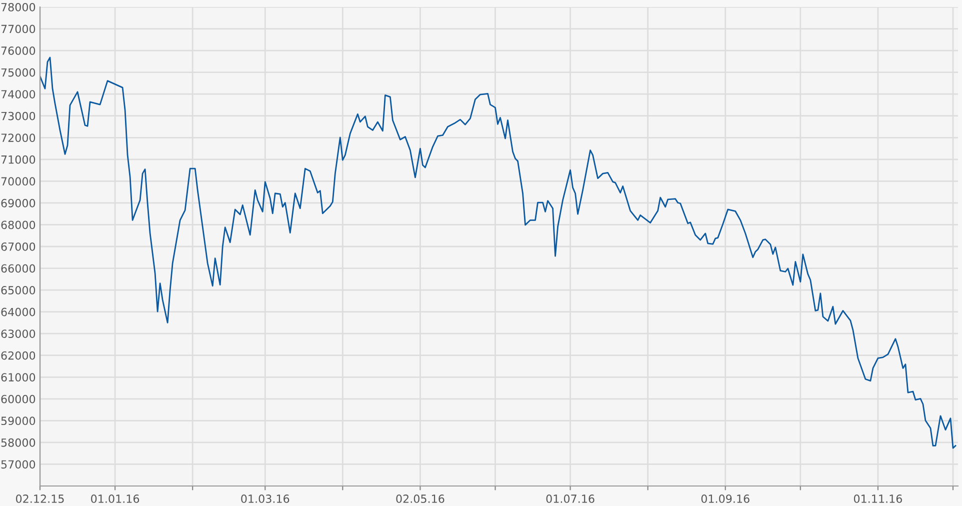 The height and width of the screenshot is (506, 962). Describe the element at coordinates (18, 159) in the screenshot. I see `y-tick-label: 71000` at that location.